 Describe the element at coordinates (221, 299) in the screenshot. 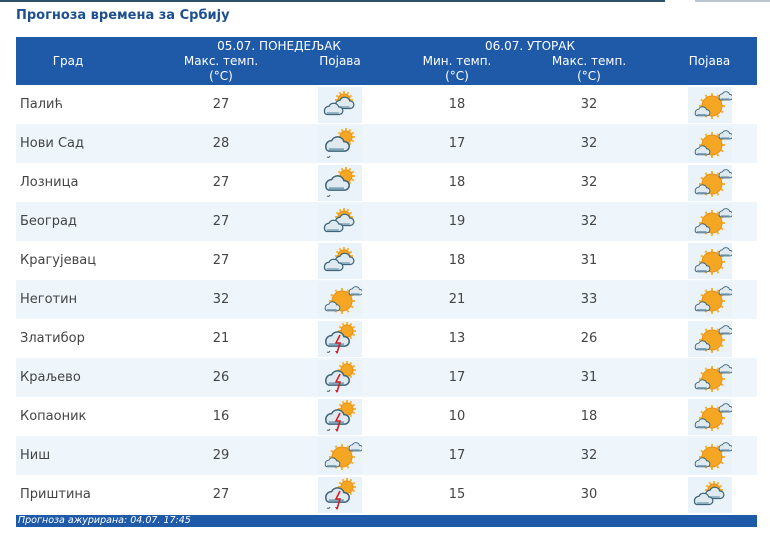

I see `day1-max-temp: 32` at that location.